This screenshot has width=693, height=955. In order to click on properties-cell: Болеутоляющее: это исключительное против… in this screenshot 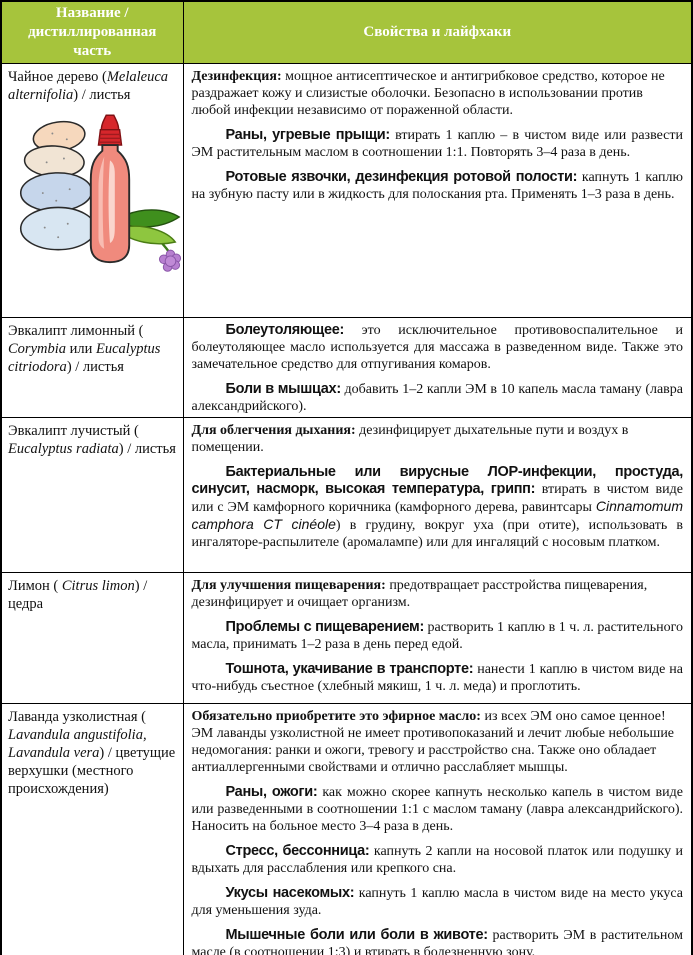, I will do `click(437, 367)`.